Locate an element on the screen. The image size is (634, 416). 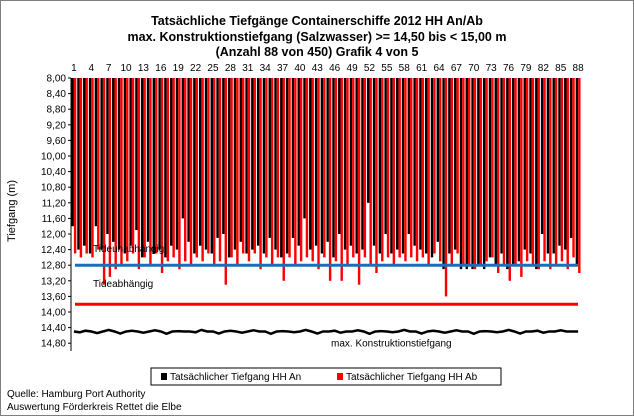
x-tick-label: 4 is located at coordinates (92, 68).